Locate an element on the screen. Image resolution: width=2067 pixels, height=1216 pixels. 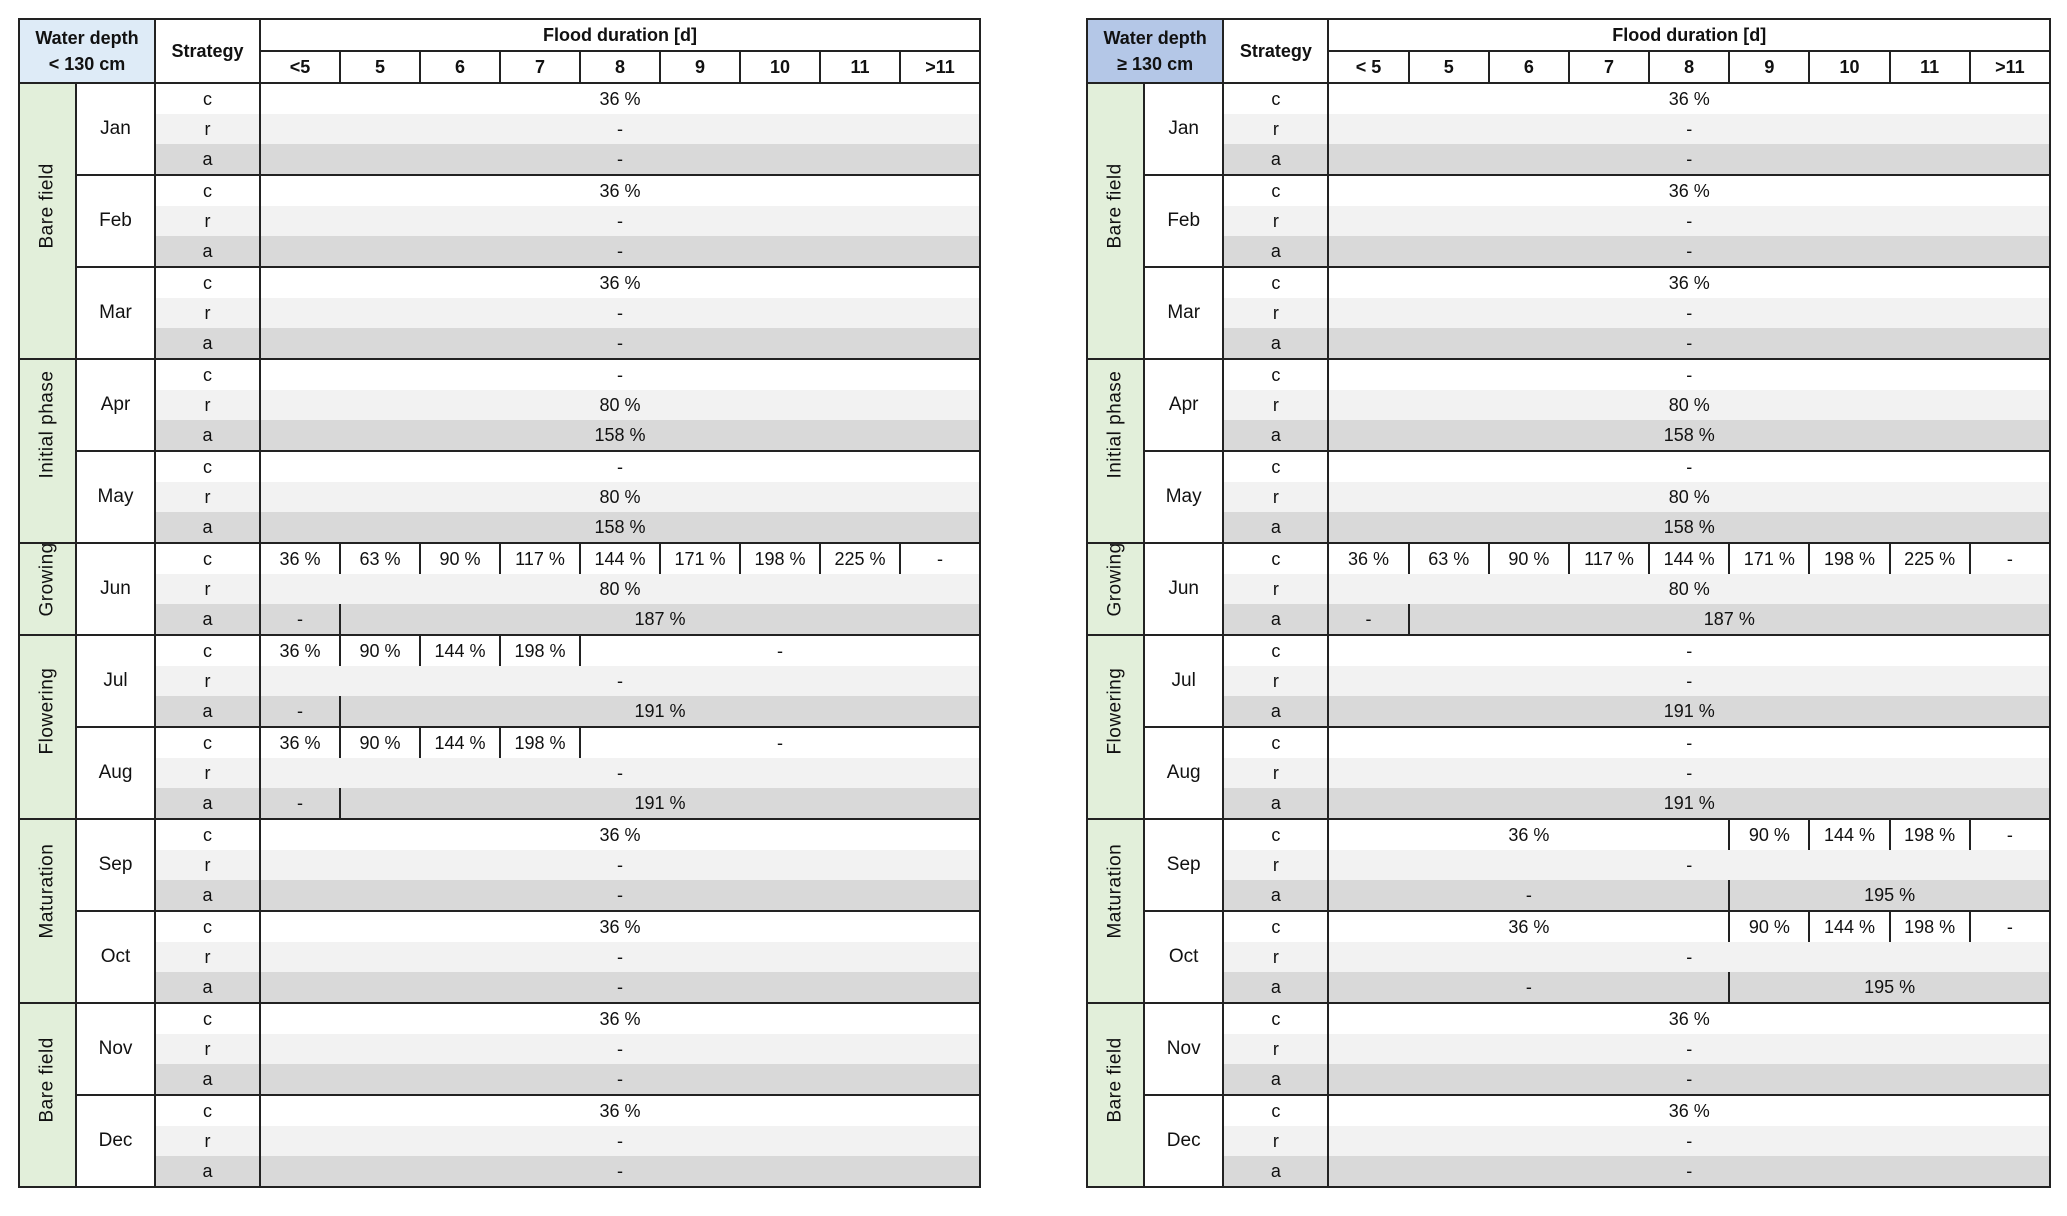
value-cell: 117 % is located at coordinates (1608, 558).